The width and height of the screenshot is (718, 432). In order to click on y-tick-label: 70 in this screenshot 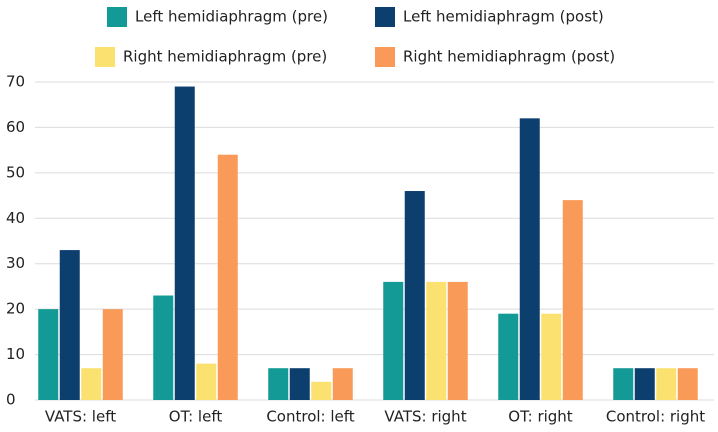, I will do `click(15, 82)`.